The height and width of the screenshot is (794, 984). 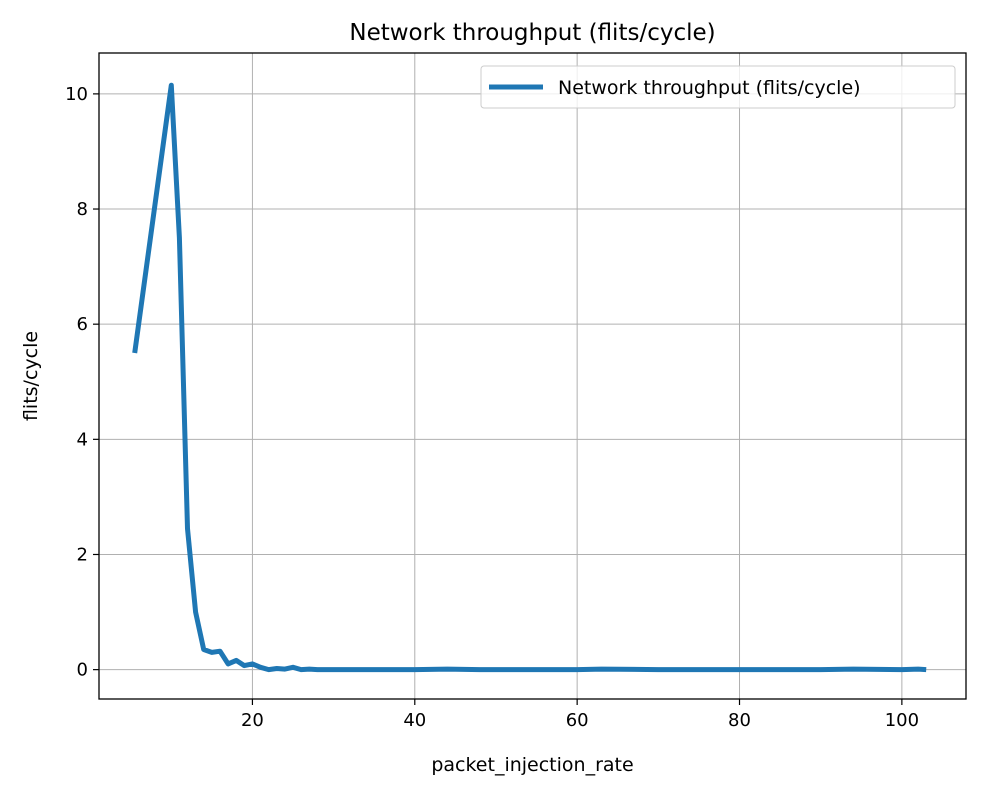 I want to click on legend: Network throughput (flits/cycle), so click(x=718, y=87).